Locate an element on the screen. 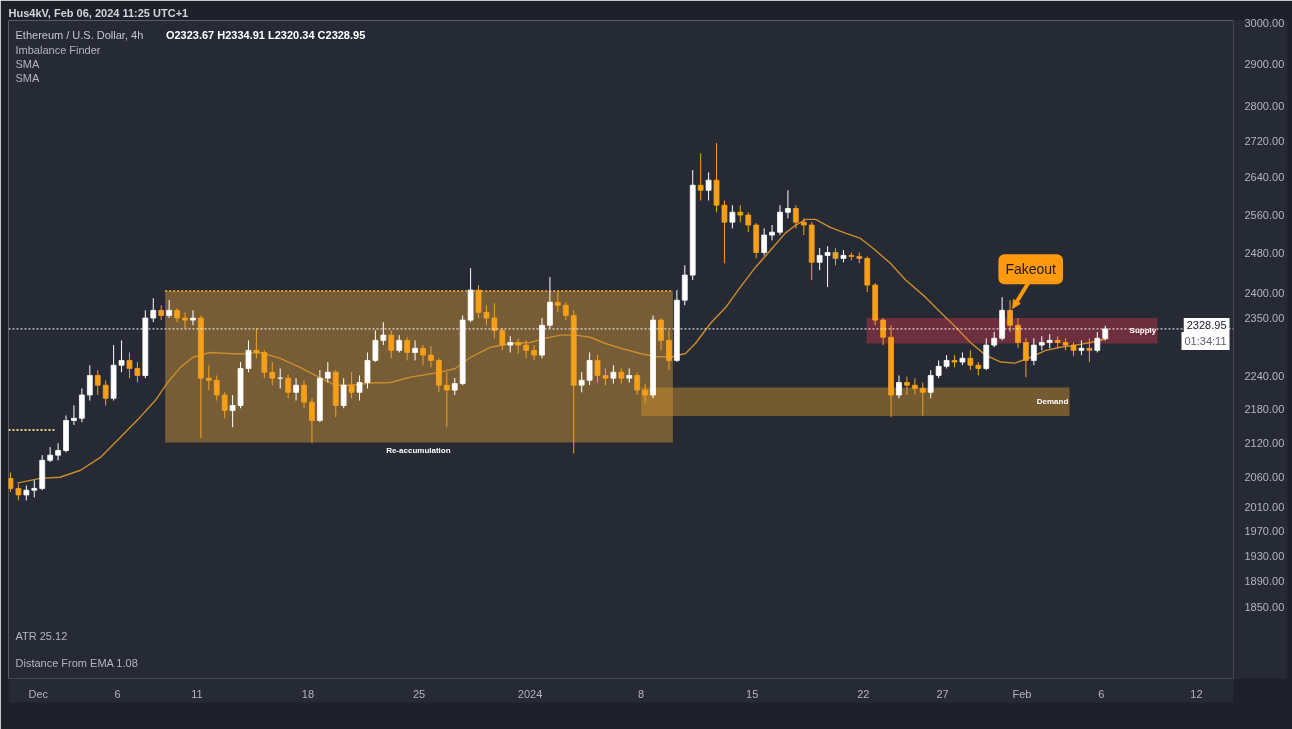 The image size is (1292, 729). annotation: SMA is located at coordinates (27, 63).